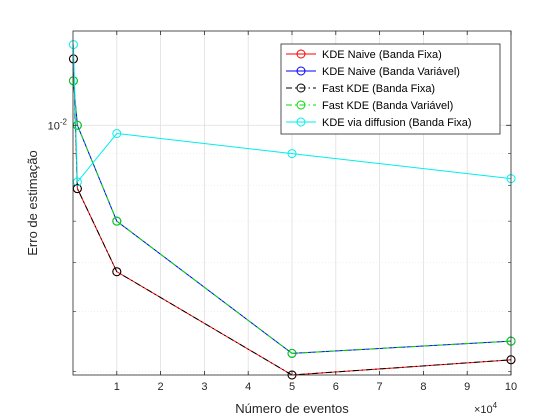 Image resolution: width=560 pixels, height=420 pixels. What do you see at coordinates (382, 55) in the screenshot?
I see `legend-label-1: KDE Naive (Banda Fixa)` at bounding box center [382, 55].